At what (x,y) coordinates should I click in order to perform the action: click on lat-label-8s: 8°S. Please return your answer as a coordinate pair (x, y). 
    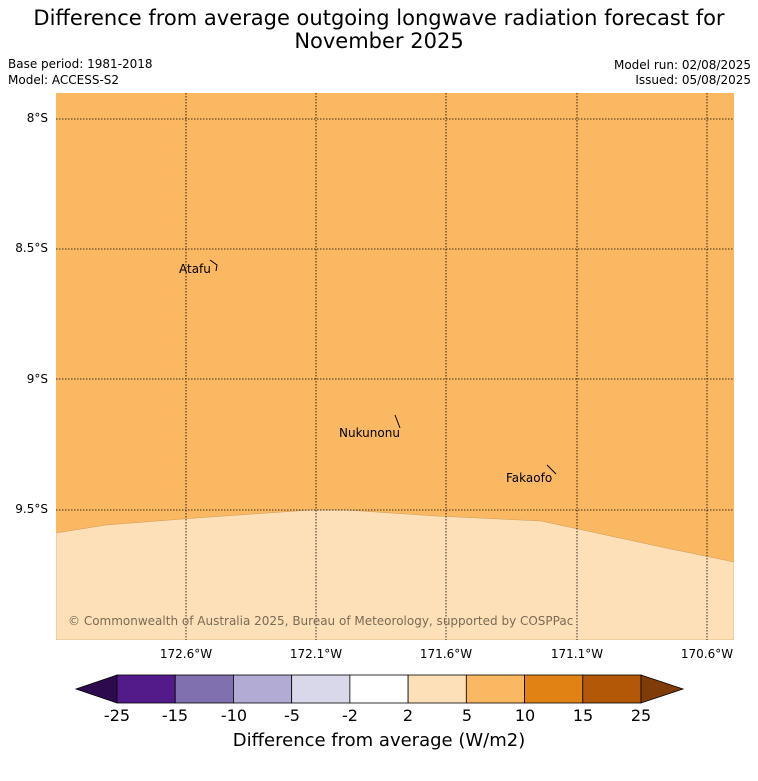
    Looking at the image, I should click on (37, 118).